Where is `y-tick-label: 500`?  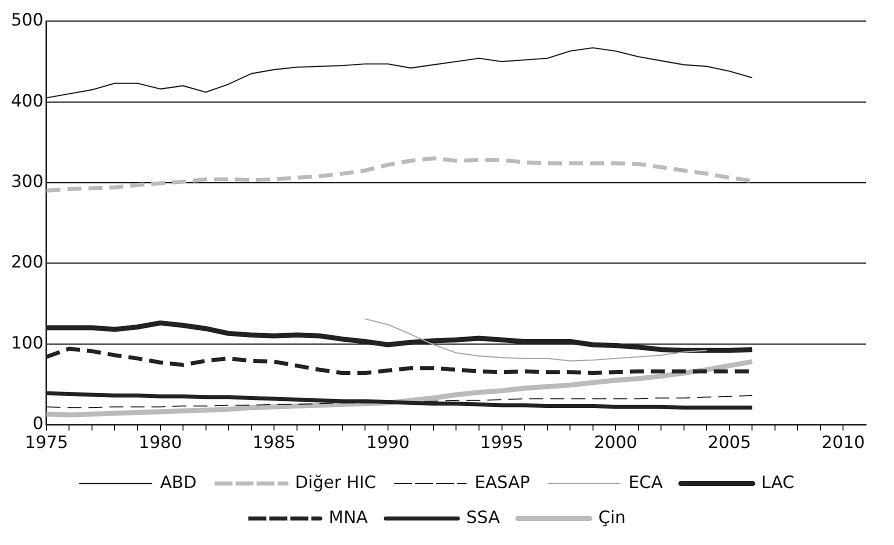 y-tick-label: 500 is located at coordinates (27, 20).